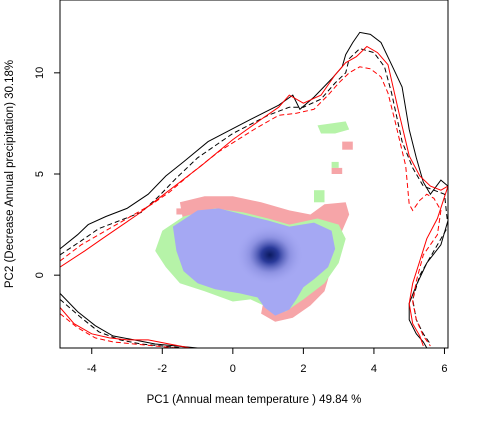  I want to click on x-tick-label: 2, so click(303, 369).